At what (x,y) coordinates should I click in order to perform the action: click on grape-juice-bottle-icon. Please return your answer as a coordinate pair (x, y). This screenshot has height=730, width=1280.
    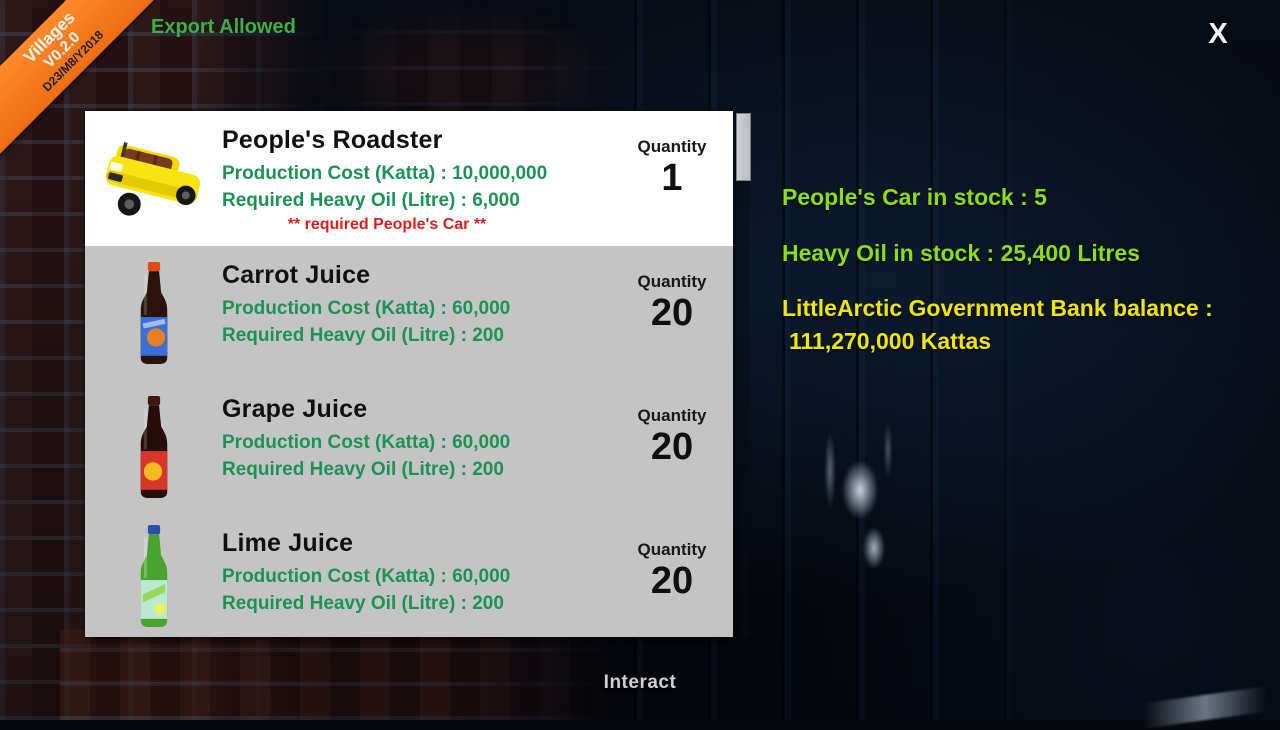
    Looking at the image, I should click on (153, 447).